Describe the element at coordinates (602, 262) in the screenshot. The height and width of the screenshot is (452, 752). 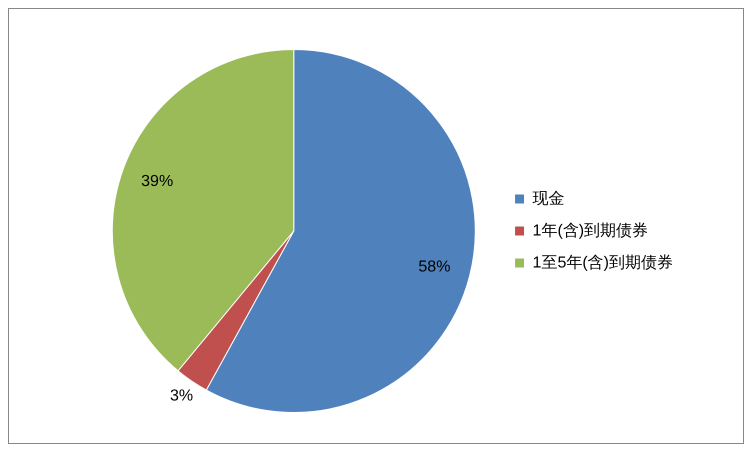
I see `legend-label: 1至5年(含)到期债券` at that location.